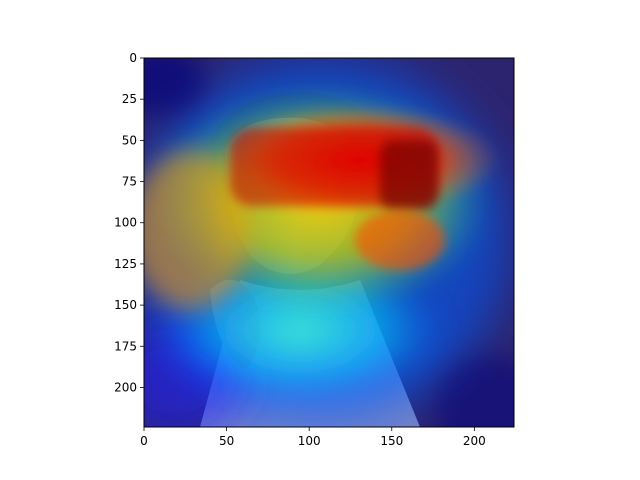  Describe the element at coordinates (125, 305) in the screenshot. I see `y-tick-label: 150` at that location.